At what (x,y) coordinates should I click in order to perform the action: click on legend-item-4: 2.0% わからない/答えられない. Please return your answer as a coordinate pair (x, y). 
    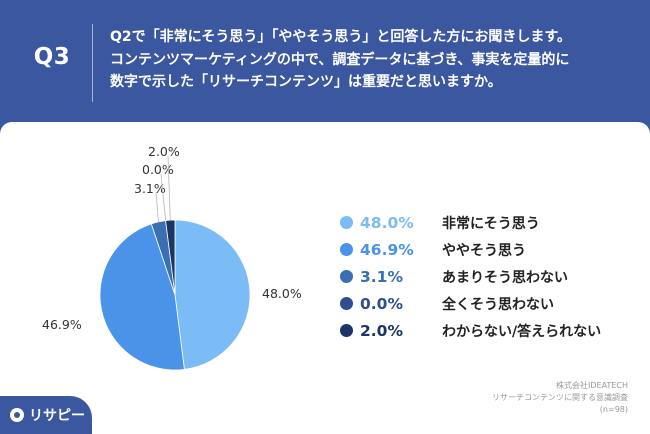
    Looking at the image, I should click on (470, 330).